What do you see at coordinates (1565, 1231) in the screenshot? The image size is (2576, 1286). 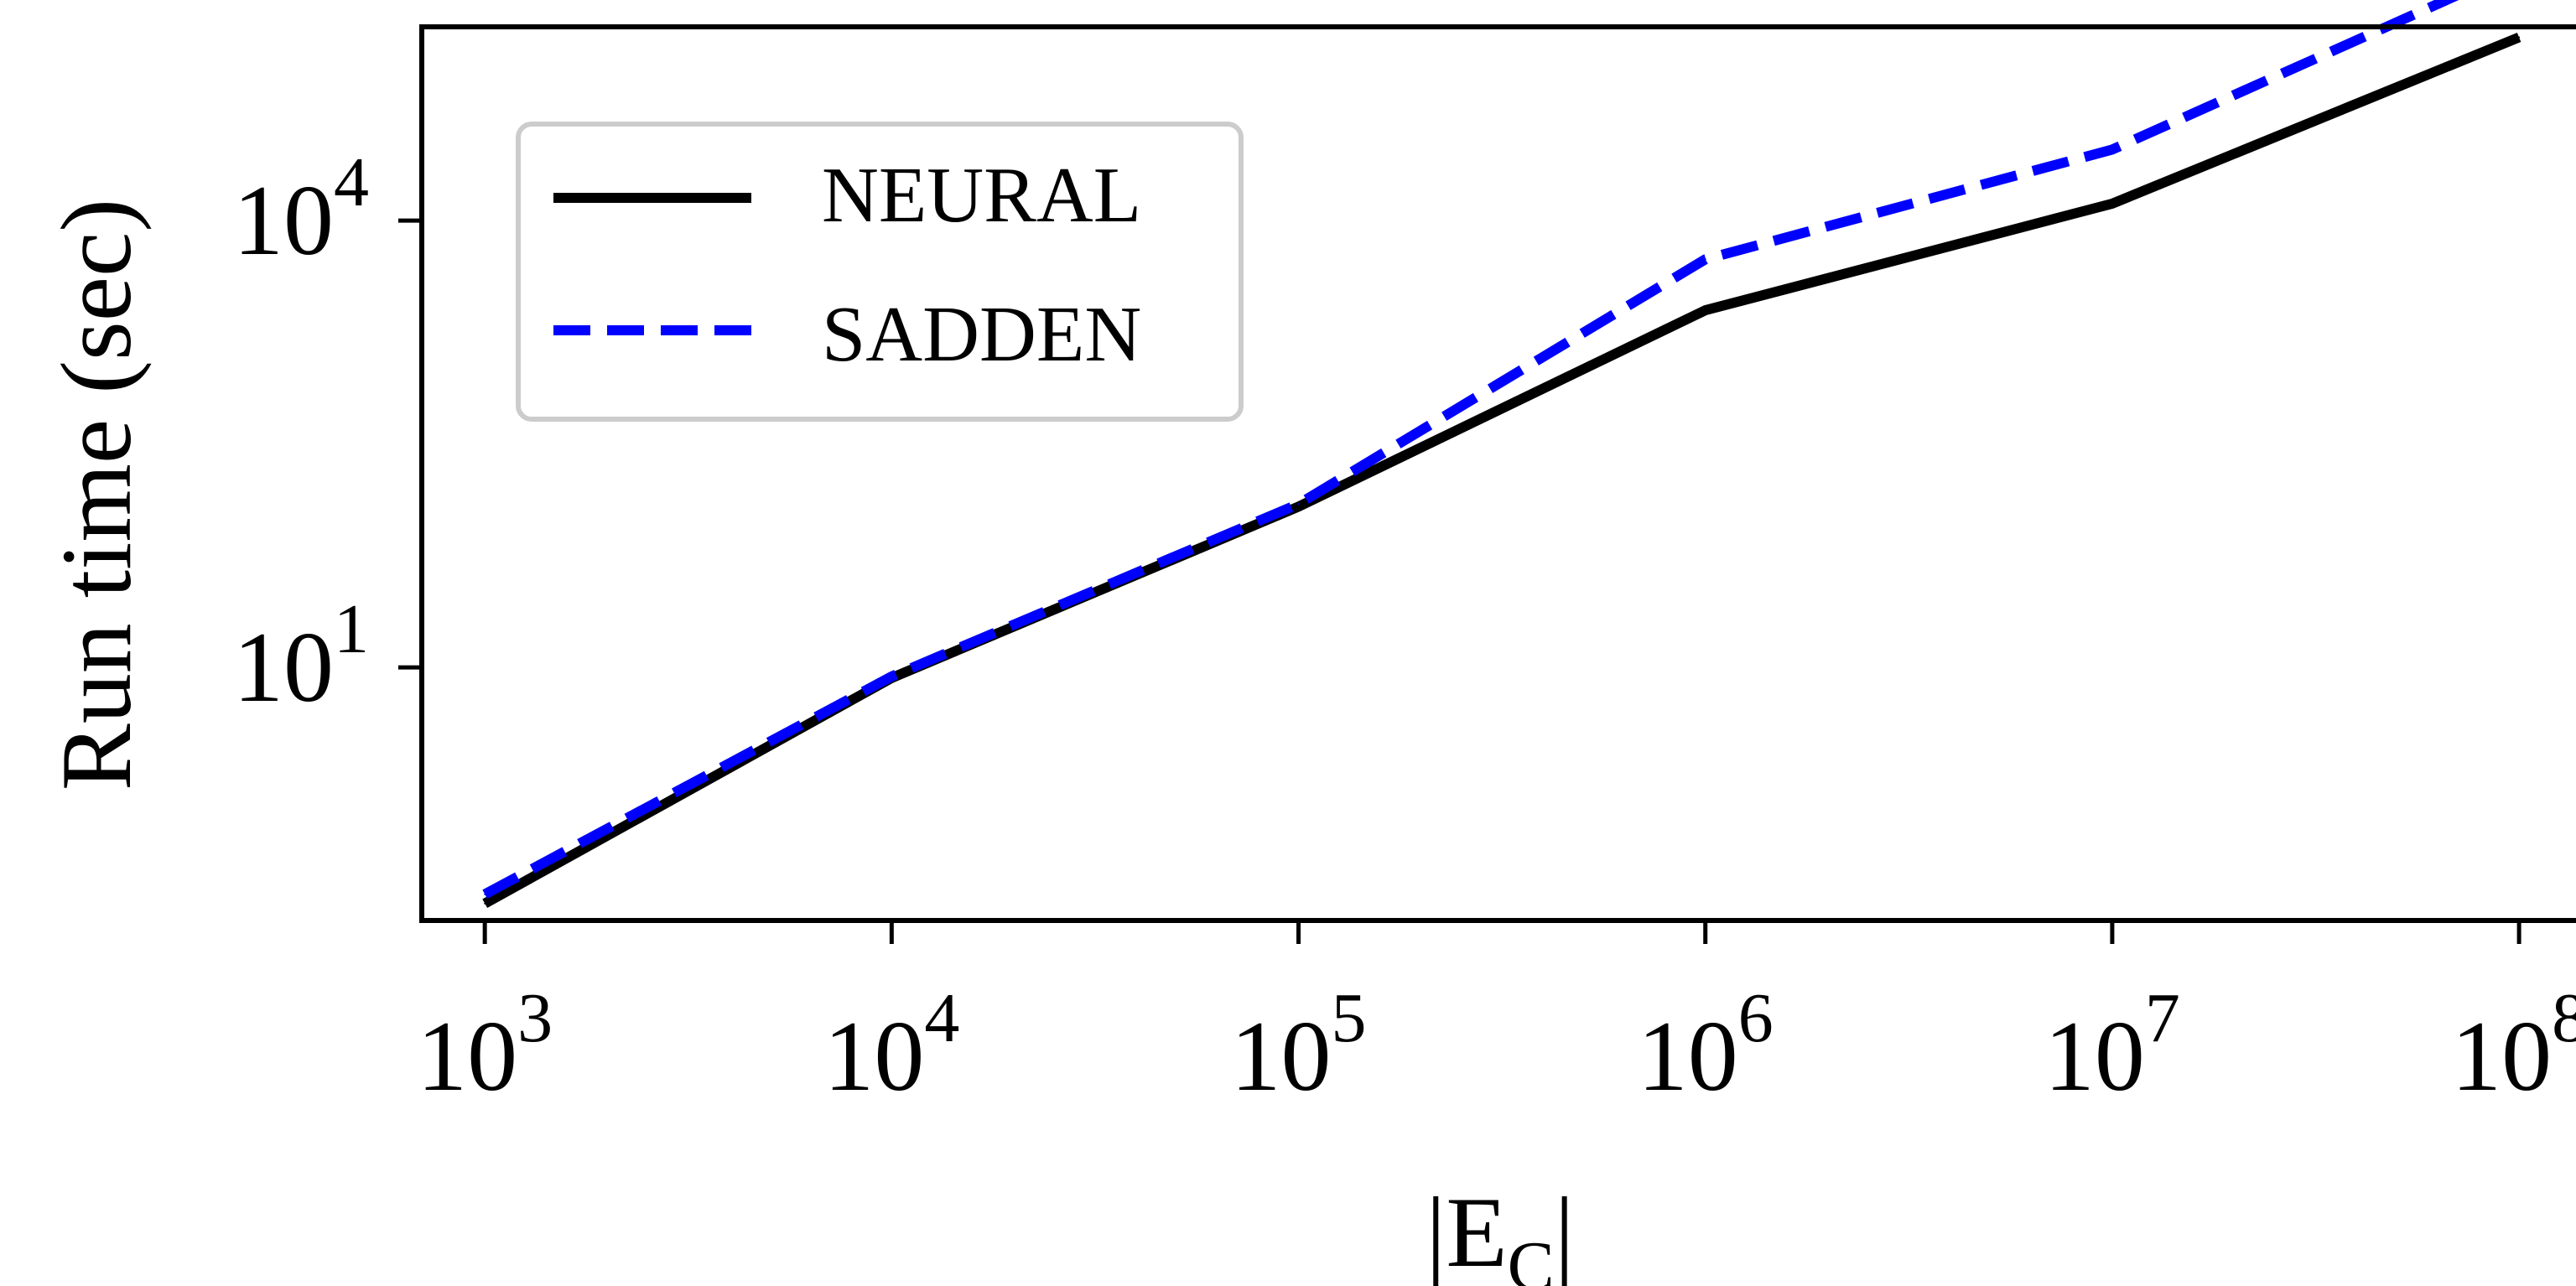 I see `x-axis-label-end: |` at bounding box center [1565, 1231].